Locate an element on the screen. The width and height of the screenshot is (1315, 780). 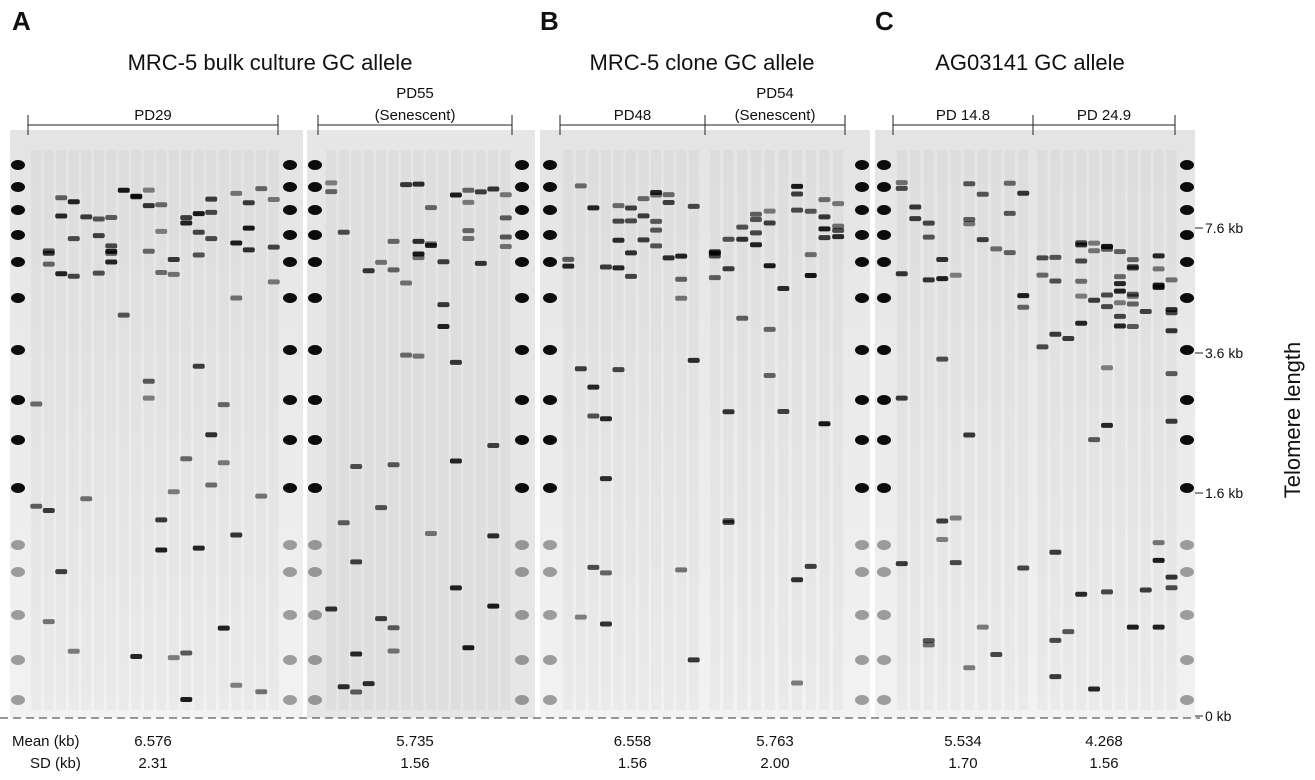
size-tick-label: 0 kb is located at coordinates (1218, 716).